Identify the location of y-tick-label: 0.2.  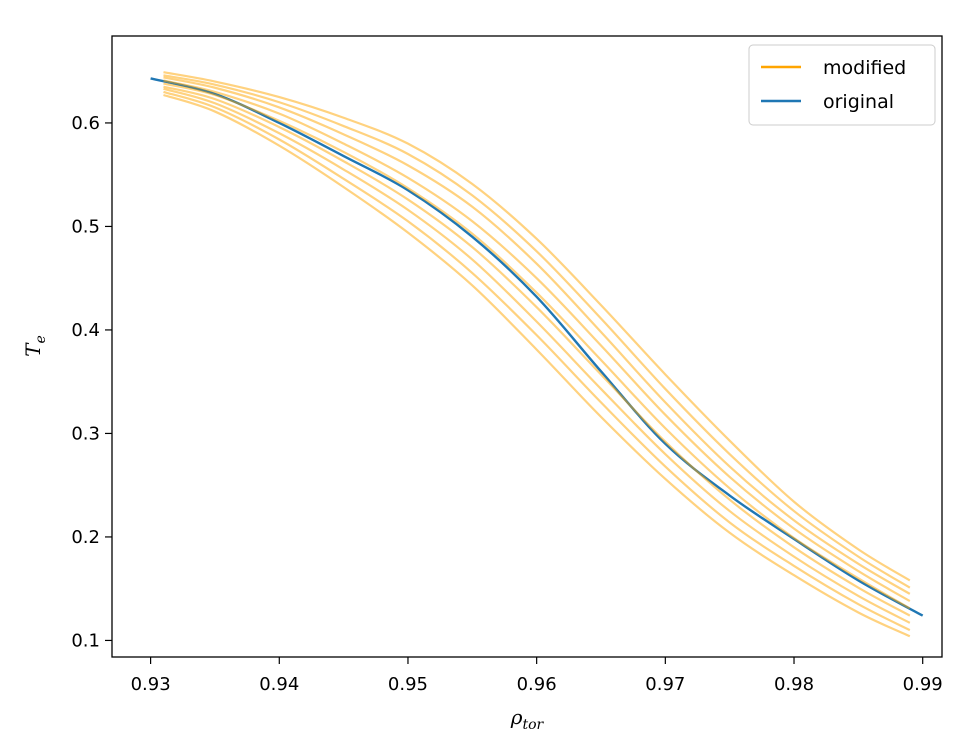
(85, 537).